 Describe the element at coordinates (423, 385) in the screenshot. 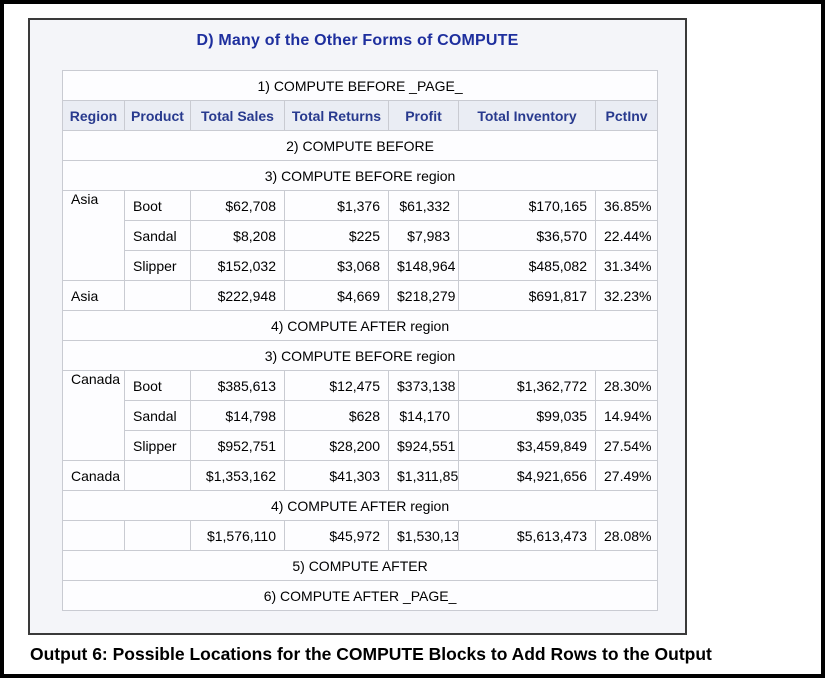

I see `cell-profit: $373,138` at that location.